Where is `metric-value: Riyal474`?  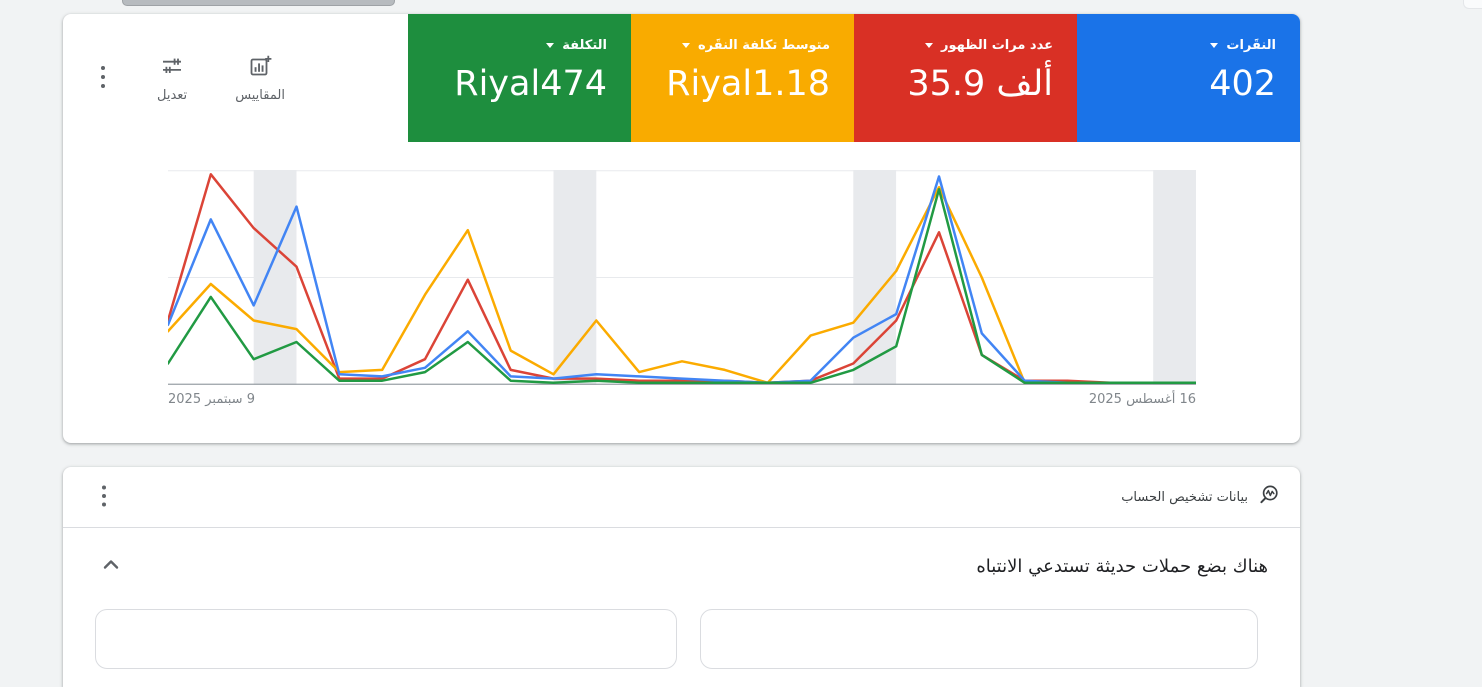 metric-value: Riyal474 is located at coordinates (530, 84).